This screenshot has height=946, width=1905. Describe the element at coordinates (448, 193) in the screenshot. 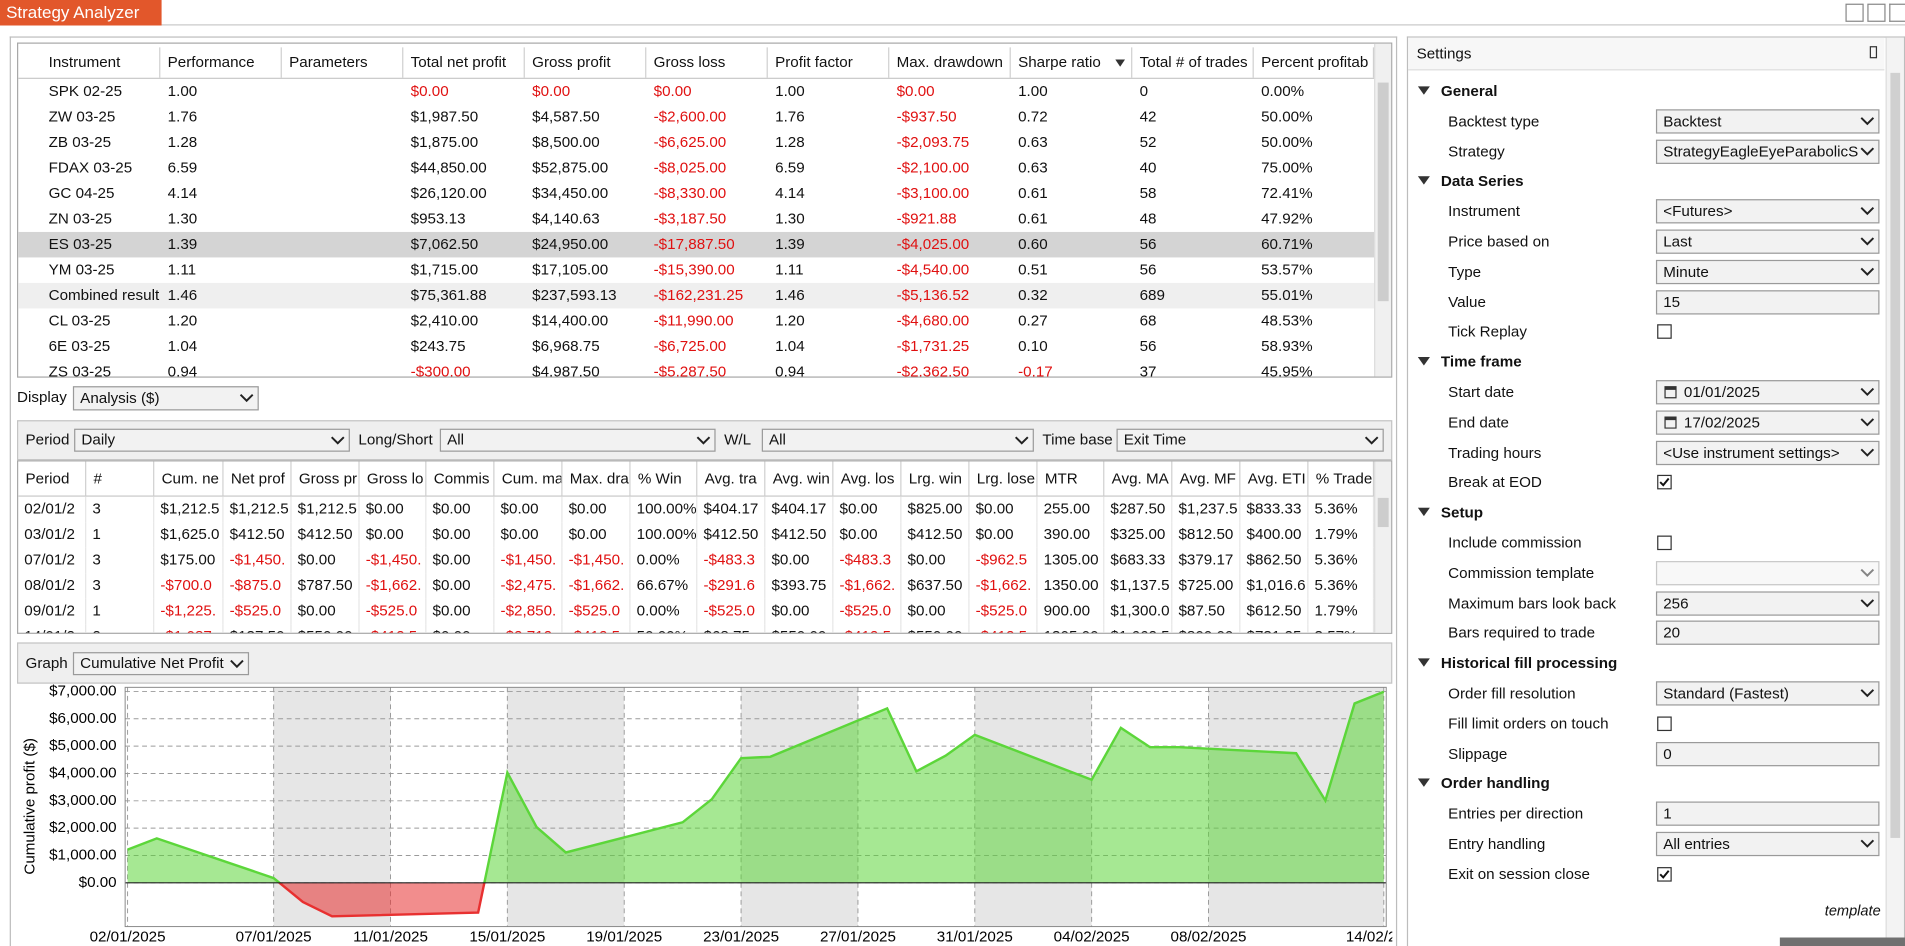

I see `cell: $26,120.00` at that location.